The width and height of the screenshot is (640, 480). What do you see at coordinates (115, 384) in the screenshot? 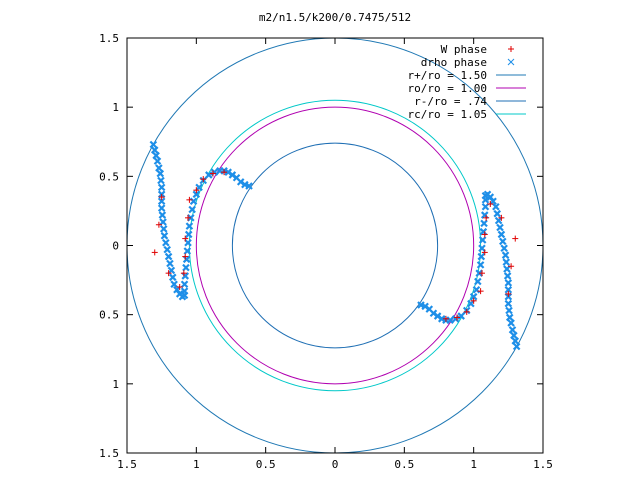
I see `y-tick-label: 1` at bounding box center [115, 384].